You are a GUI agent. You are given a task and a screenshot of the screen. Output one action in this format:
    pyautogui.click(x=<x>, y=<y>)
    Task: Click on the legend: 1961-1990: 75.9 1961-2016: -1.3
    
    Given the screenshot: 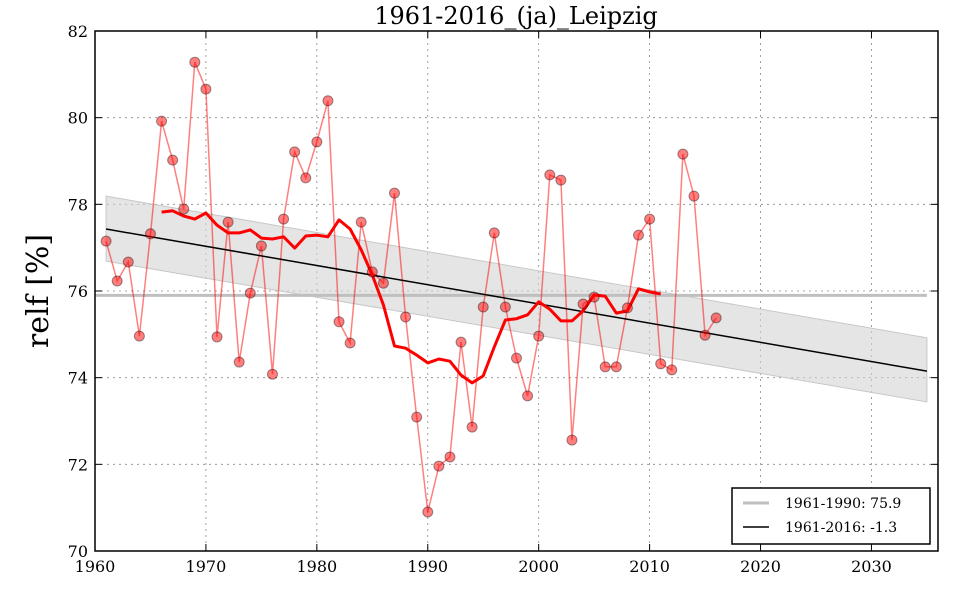 What is the action you would take?
    pyautogui.click(x=831, y=516)
    